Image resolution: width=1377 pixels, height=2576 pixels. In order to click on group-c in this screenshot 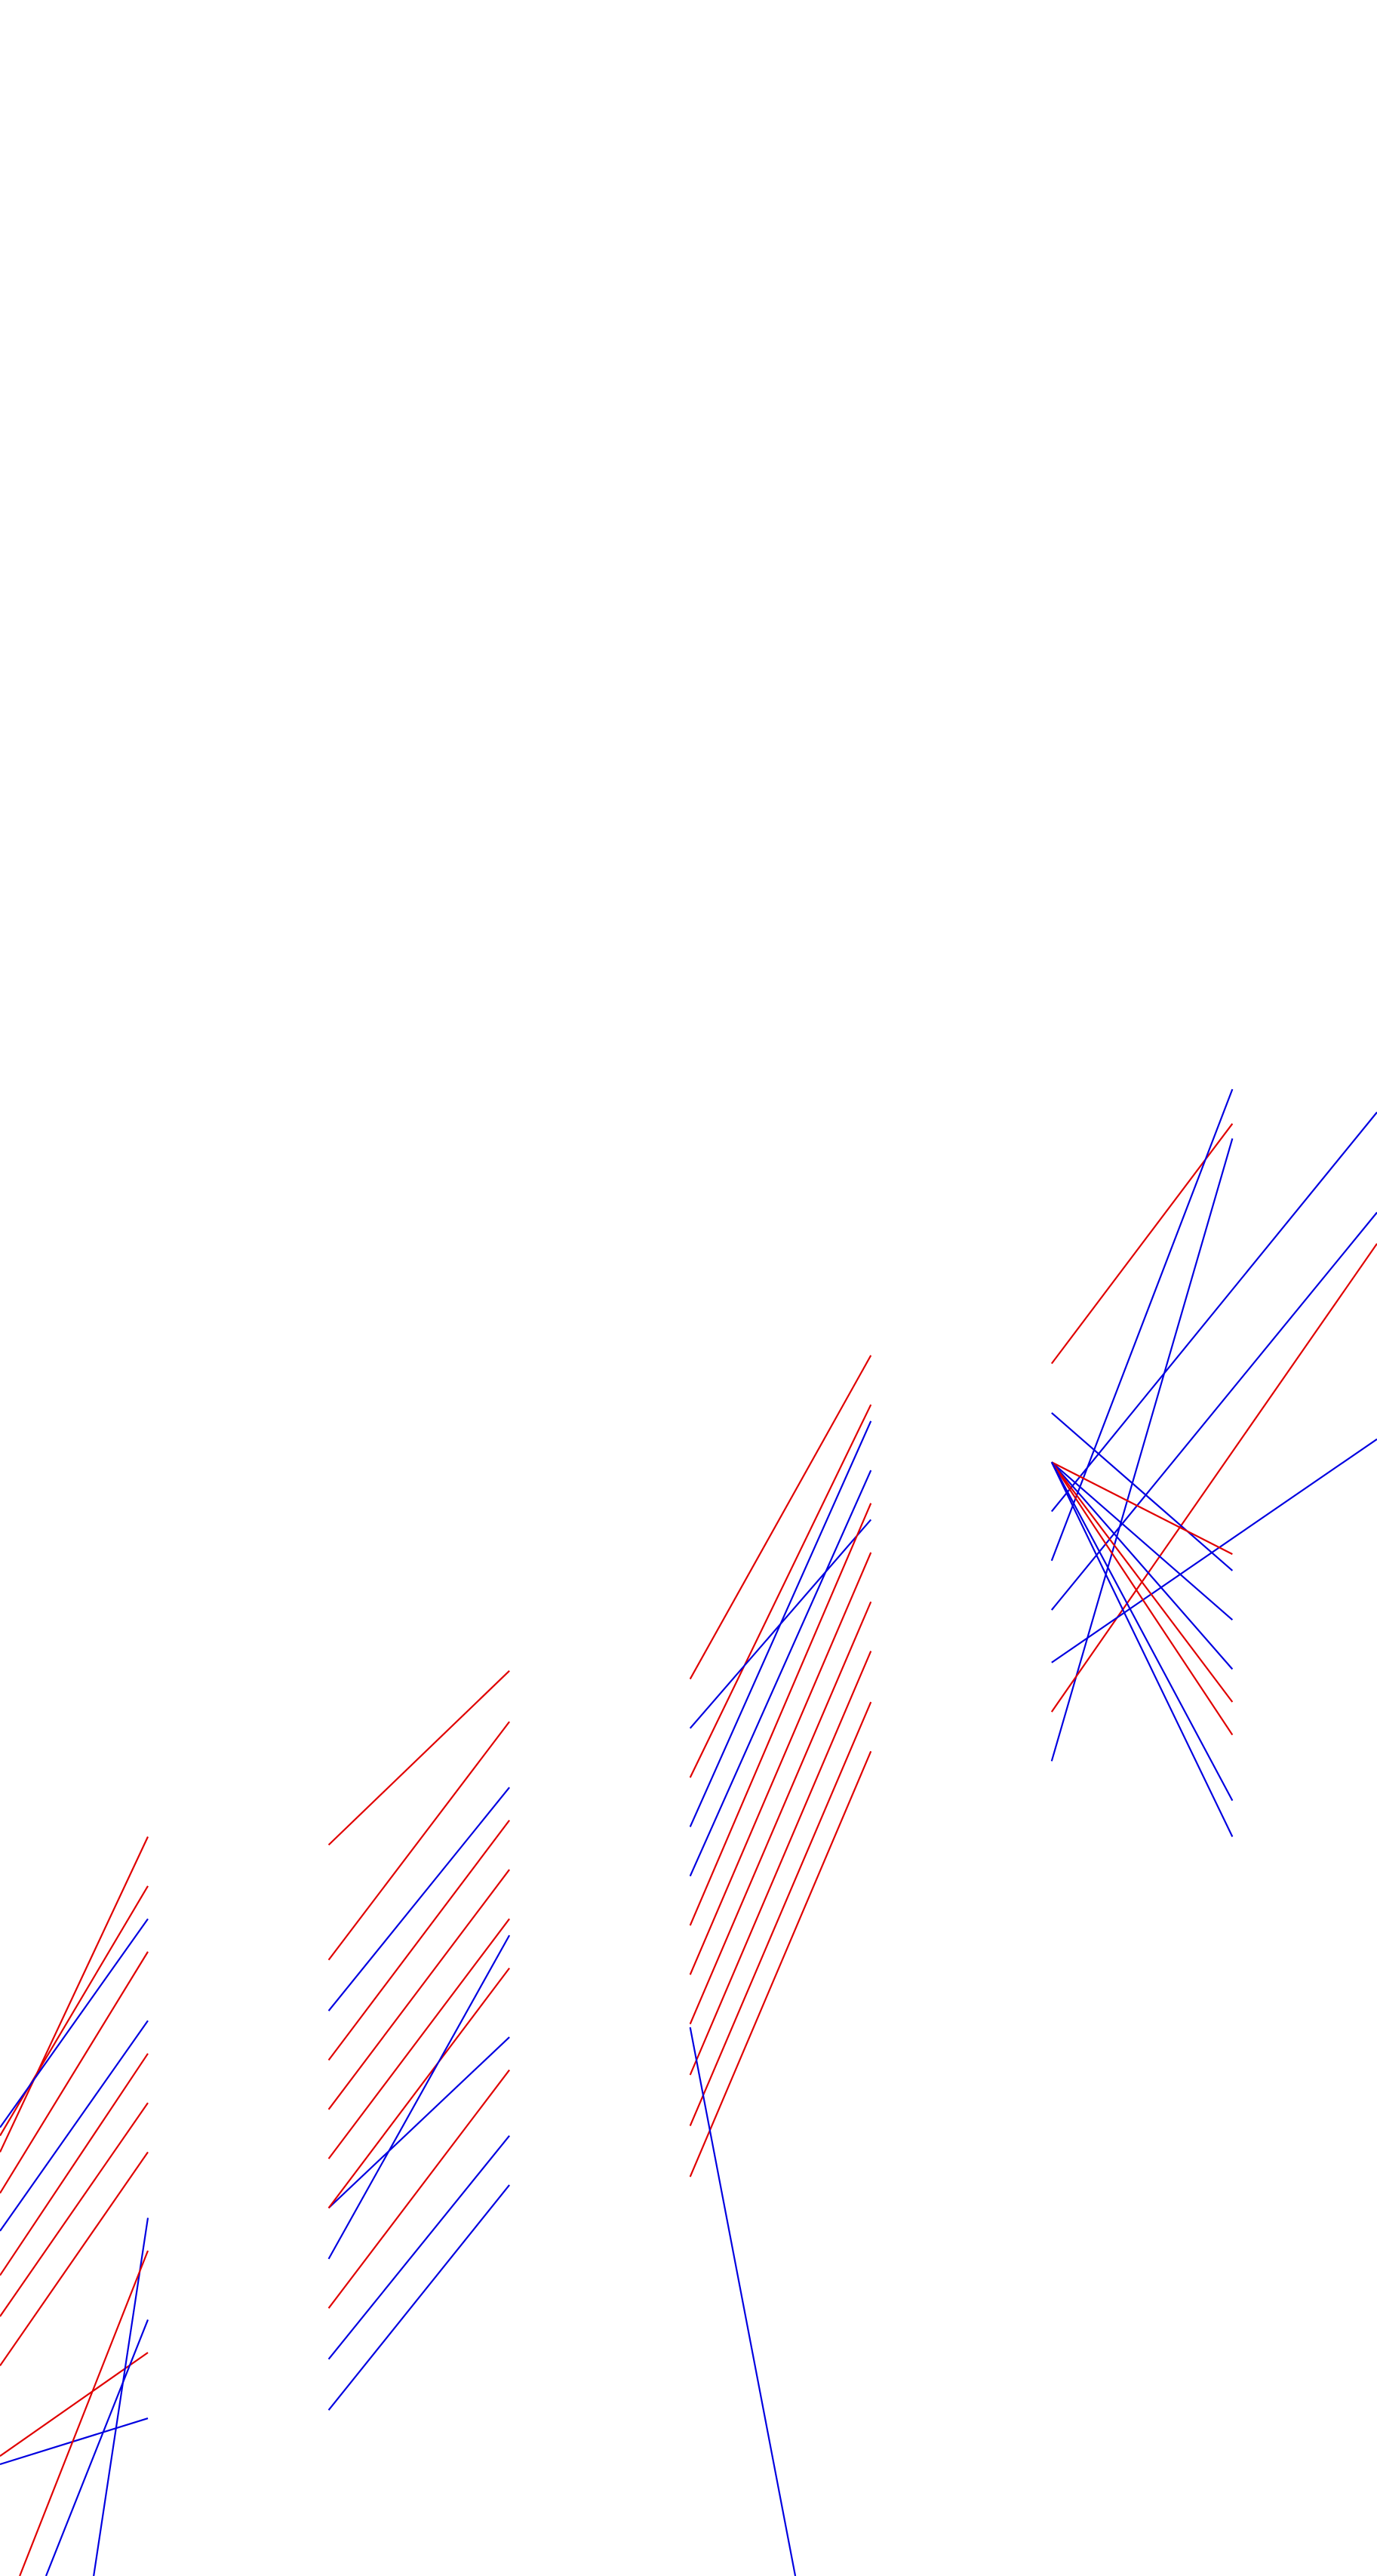, I will do `click(780, 1965)`.